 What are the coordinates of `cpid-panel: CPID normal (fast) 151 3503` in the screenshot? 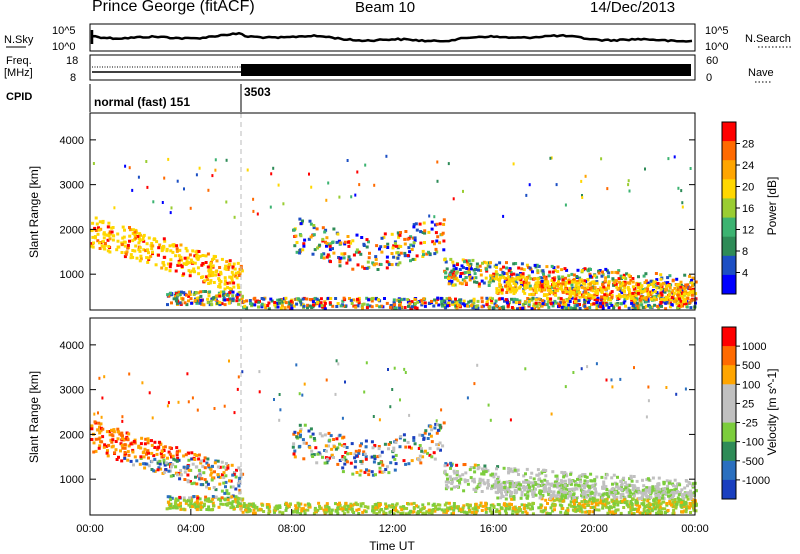 It's located at (138, 98).